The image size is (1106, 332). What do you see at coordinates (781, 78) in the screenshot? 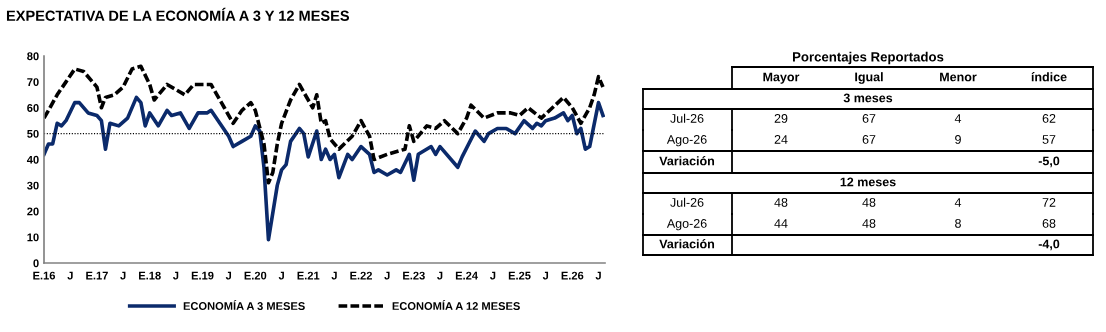
I see `text: Mayor` at bounding box center [781, 78].